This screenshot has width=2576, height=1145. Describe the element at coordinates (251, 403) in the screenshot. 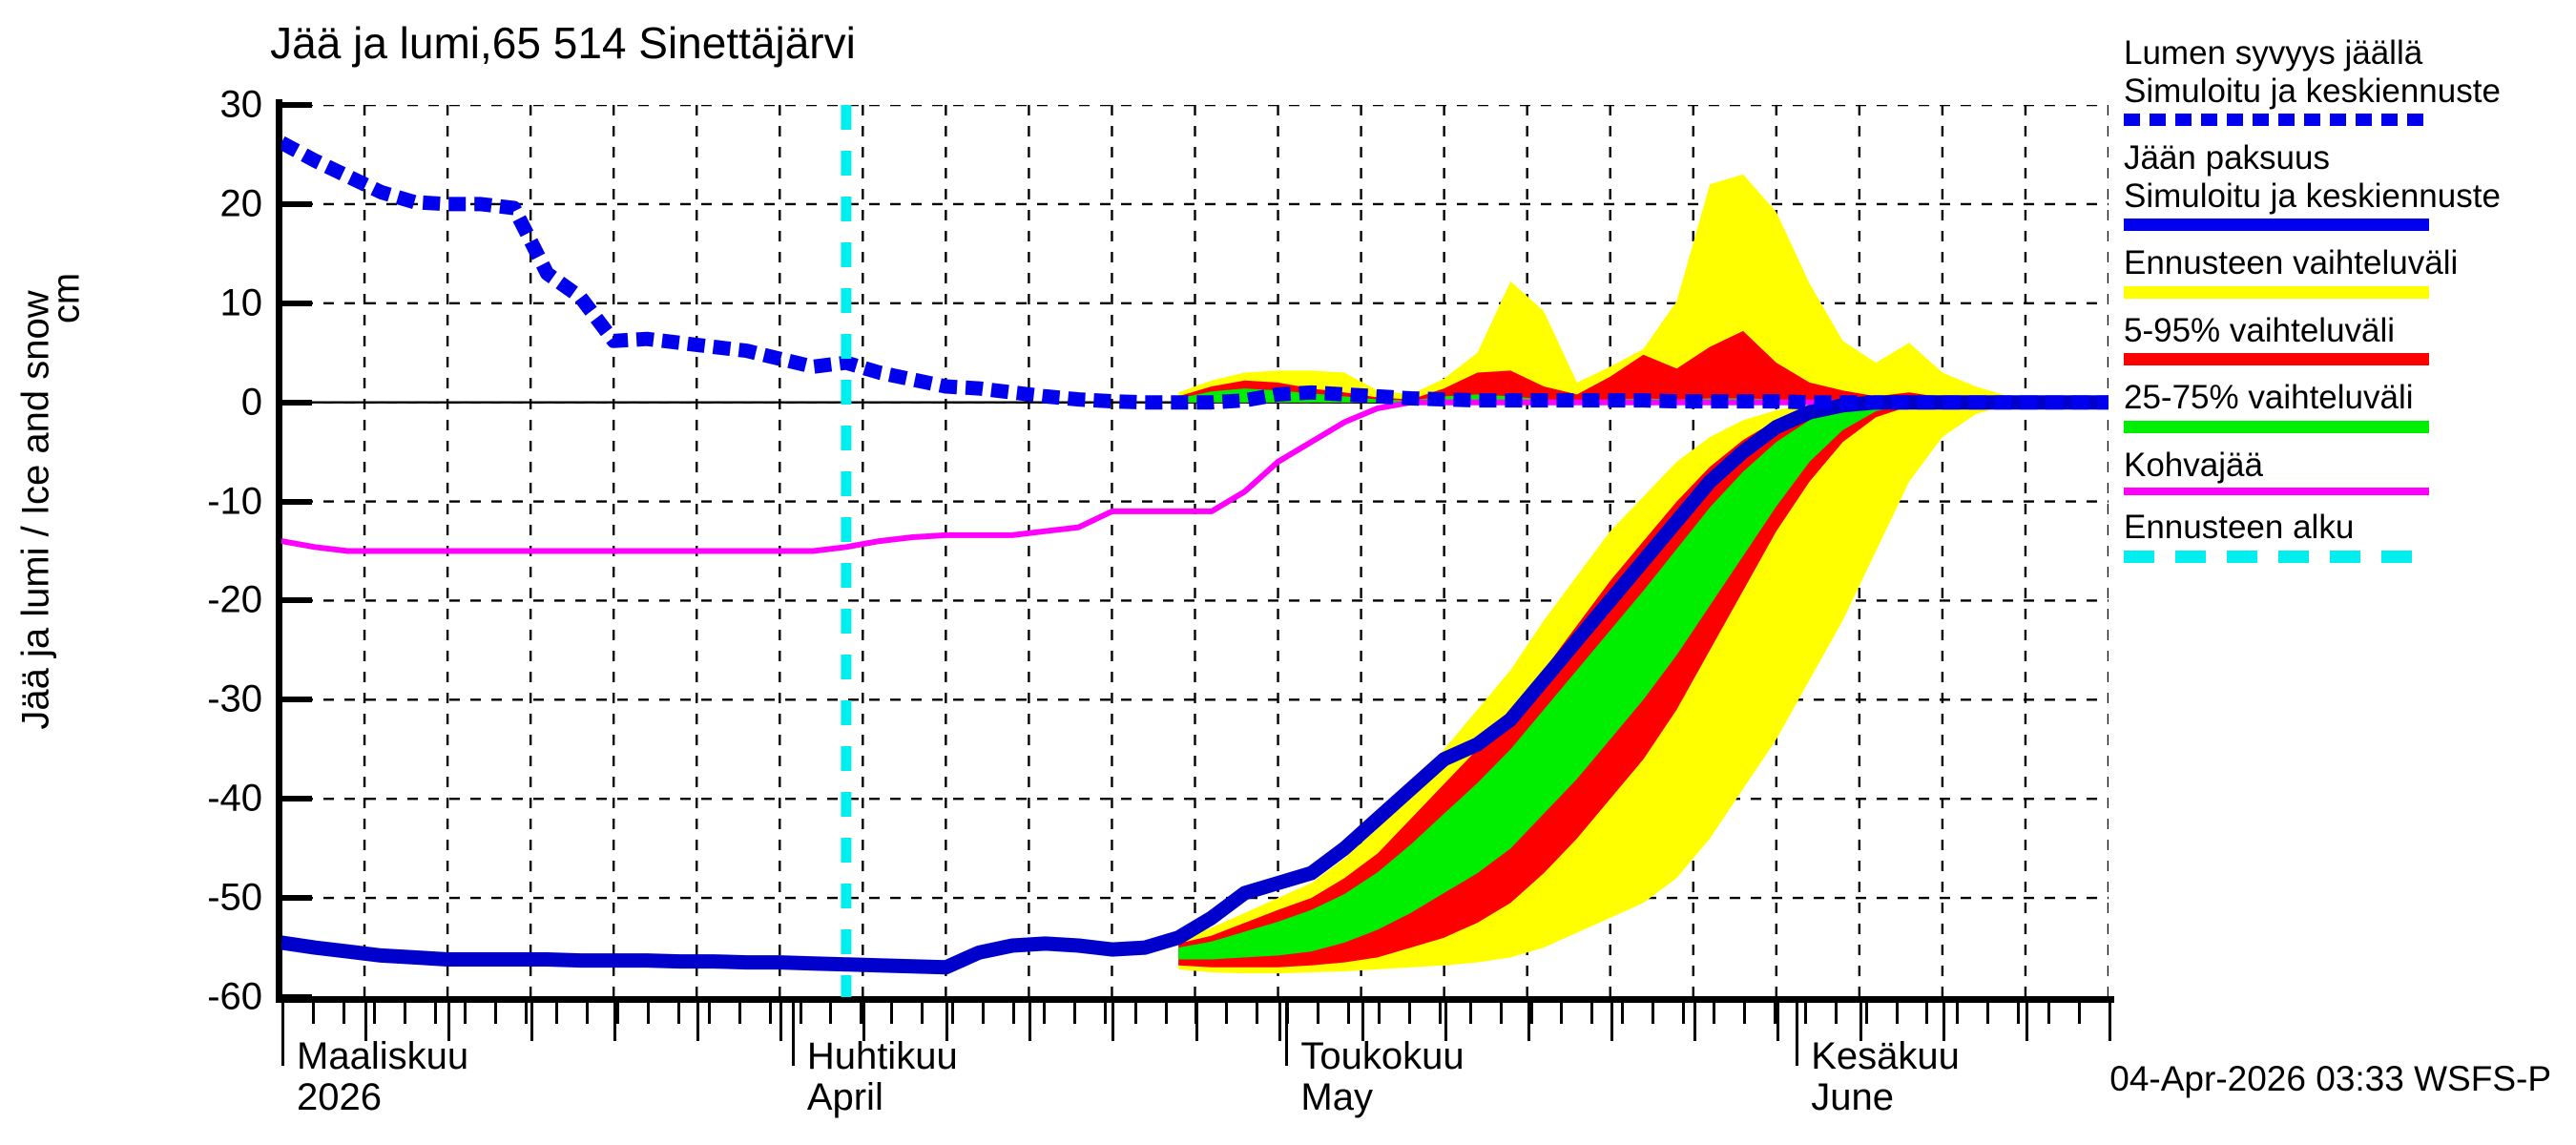

I see `y-tick-label: 0` at that location.